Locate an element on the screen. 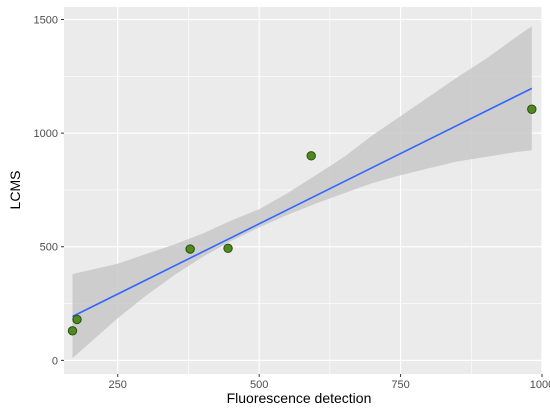  x-tick-label: 500 is located at coordinates (259, 385).